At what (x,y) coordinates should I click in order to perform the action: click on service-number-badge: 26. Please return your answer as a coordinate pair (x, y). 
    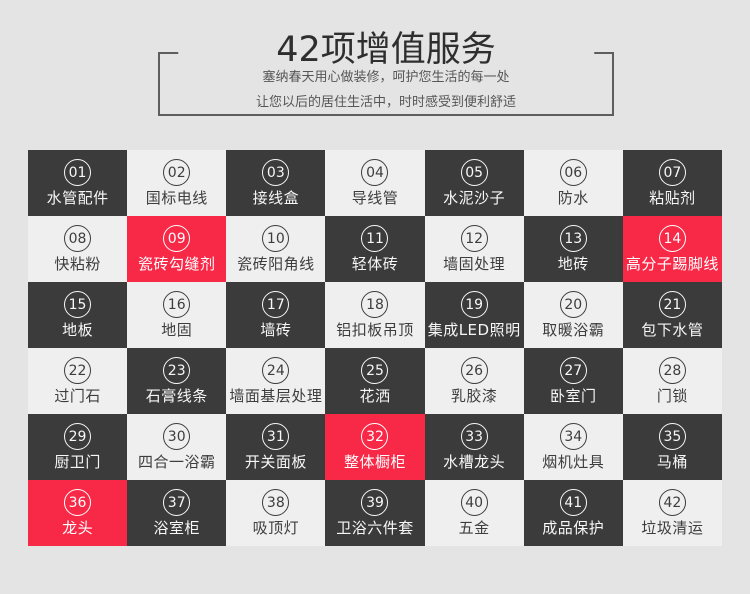
    Looking at the image, I should click on (474, 370).